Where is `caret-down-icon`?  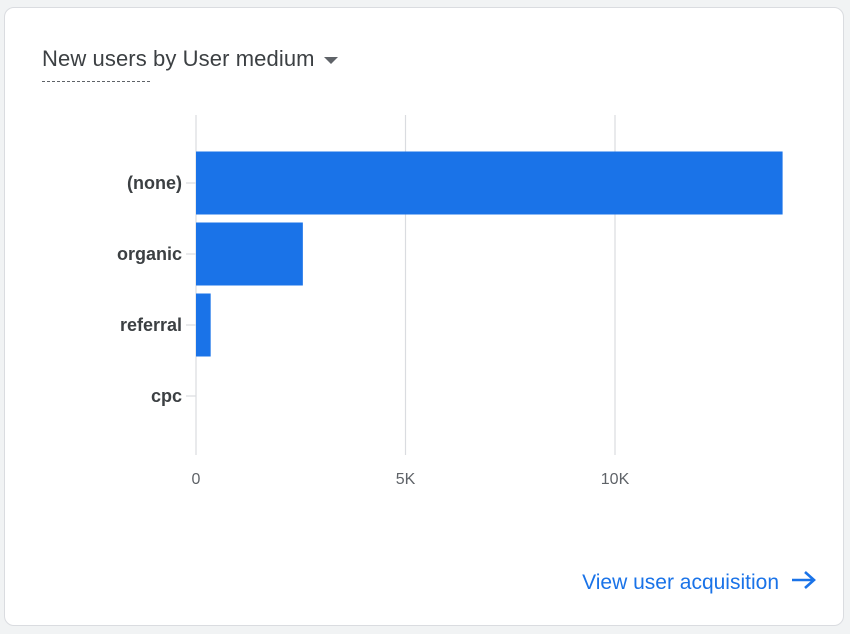 caret-down-icon is located at coordinates (330, 60).